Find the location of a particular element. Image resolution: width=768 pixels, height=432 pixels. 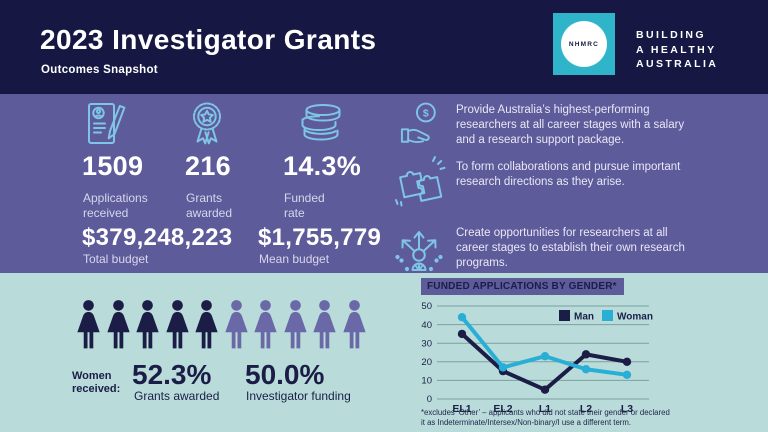

logo-tagline: BUILDING A HEALTHY AUSTRALIA is located at coordinates (677, 50).